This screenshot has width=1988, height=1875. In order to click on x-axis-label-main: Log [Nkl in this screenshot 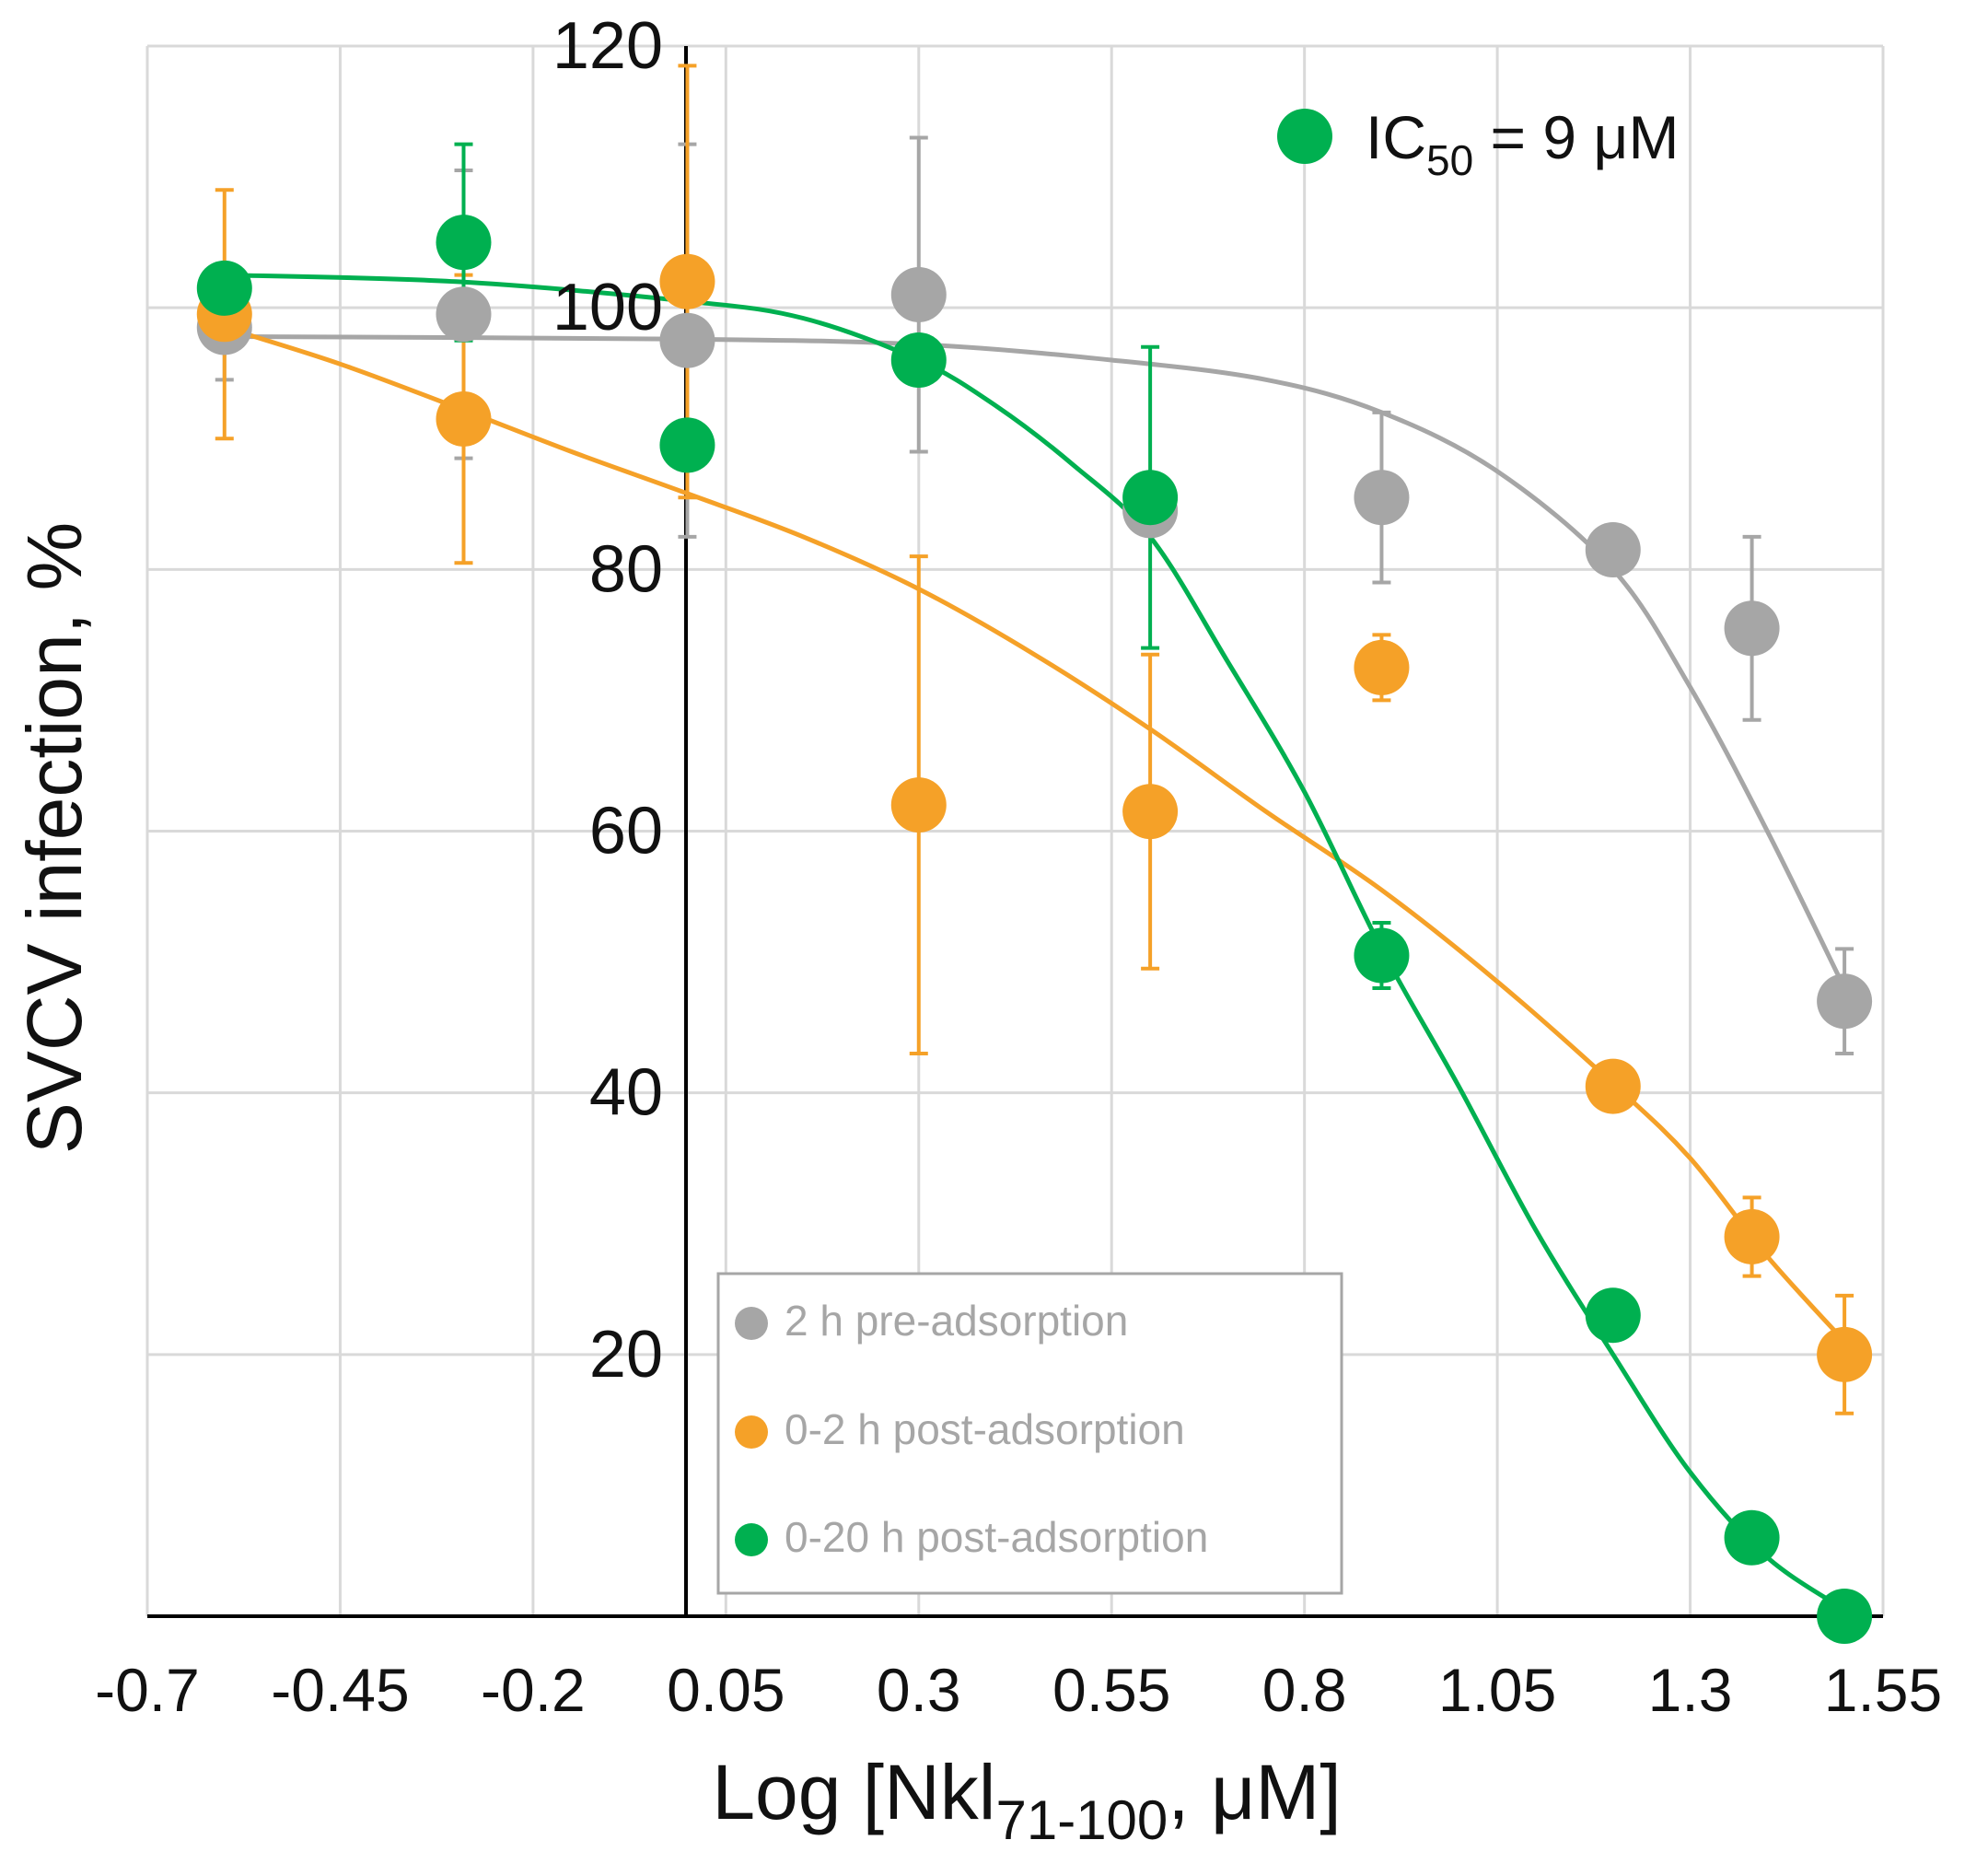, I will do `click(854, 1792)`.